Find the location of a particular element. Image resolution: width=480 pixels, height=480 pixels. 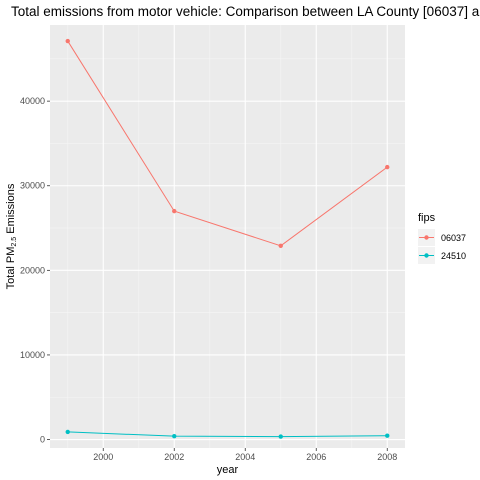

y-tick-label: 0 is located at coordinates (42, 440).